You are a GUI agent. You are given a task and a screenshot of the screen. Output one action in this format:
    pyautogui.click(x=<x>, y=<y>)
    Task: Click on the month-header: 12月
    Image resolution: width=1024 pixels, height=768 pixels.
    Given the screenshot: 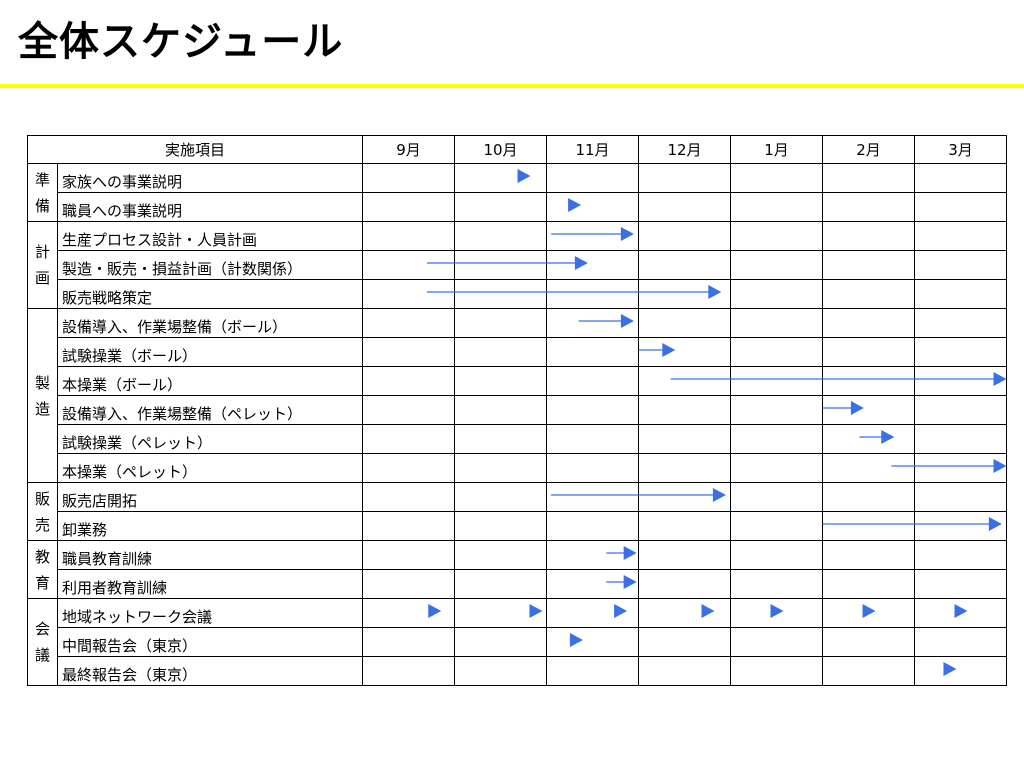 What is the action you would take?
    pyautogui.click(x=684, y=149)
    